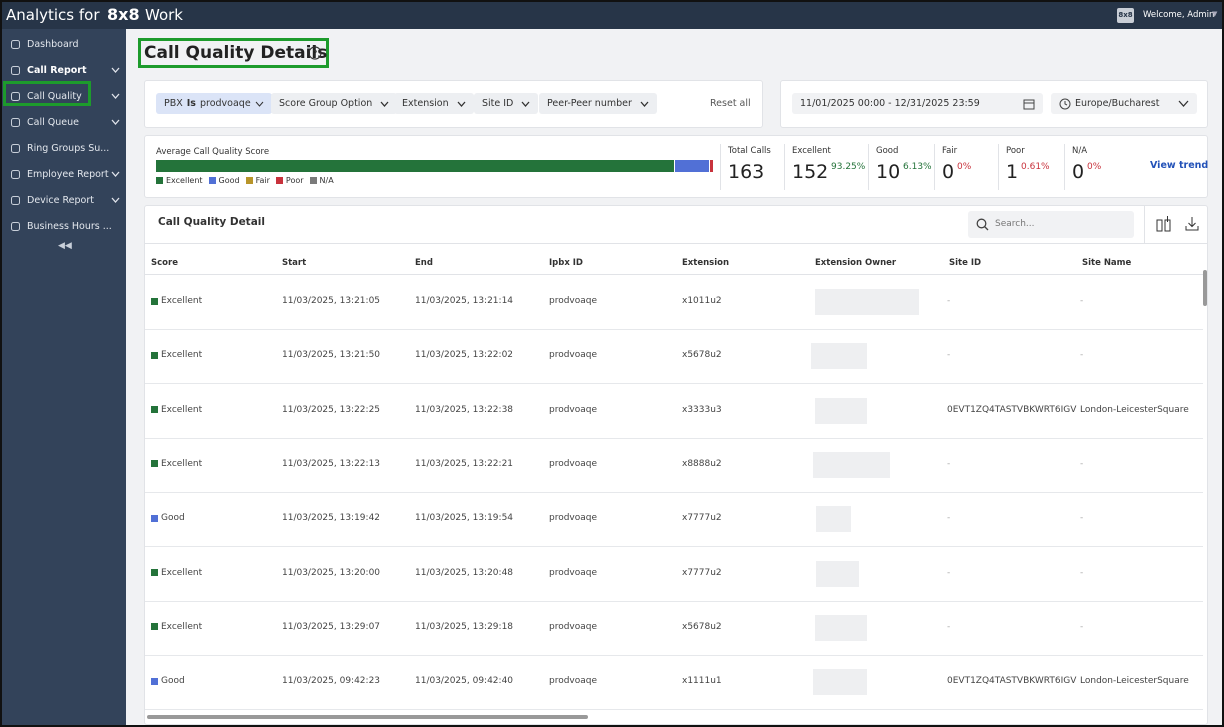 This screenshot has width=1224, height=727. I want to click on cell: 11/03/2025, 13:22:25, so click(331, 409).